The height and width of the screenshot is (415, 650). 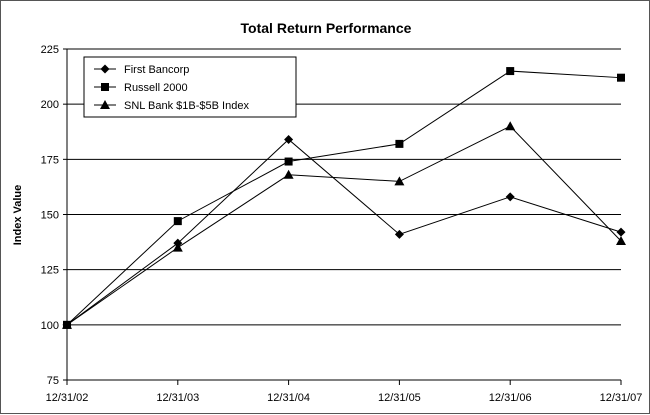 I want to click on legend-entry-0: First Bancorp, so click(x=141, y=70).